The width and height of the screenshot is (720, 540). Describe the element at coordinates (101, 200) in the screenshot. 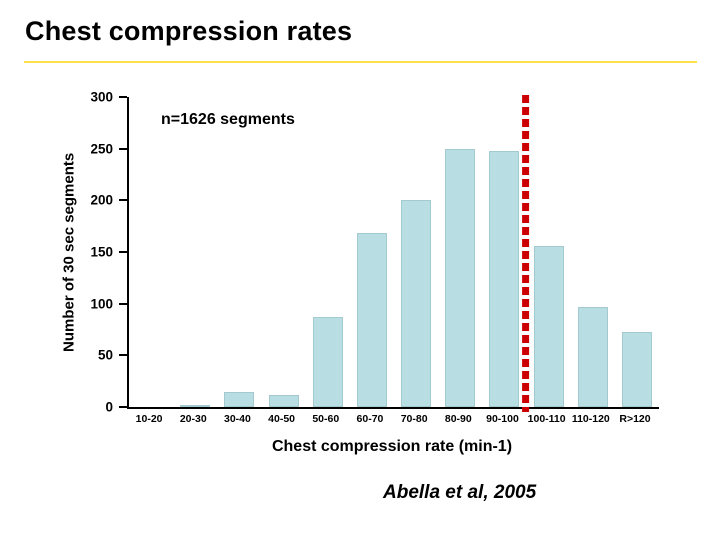

I see `y-tick-label: 200` at that location.